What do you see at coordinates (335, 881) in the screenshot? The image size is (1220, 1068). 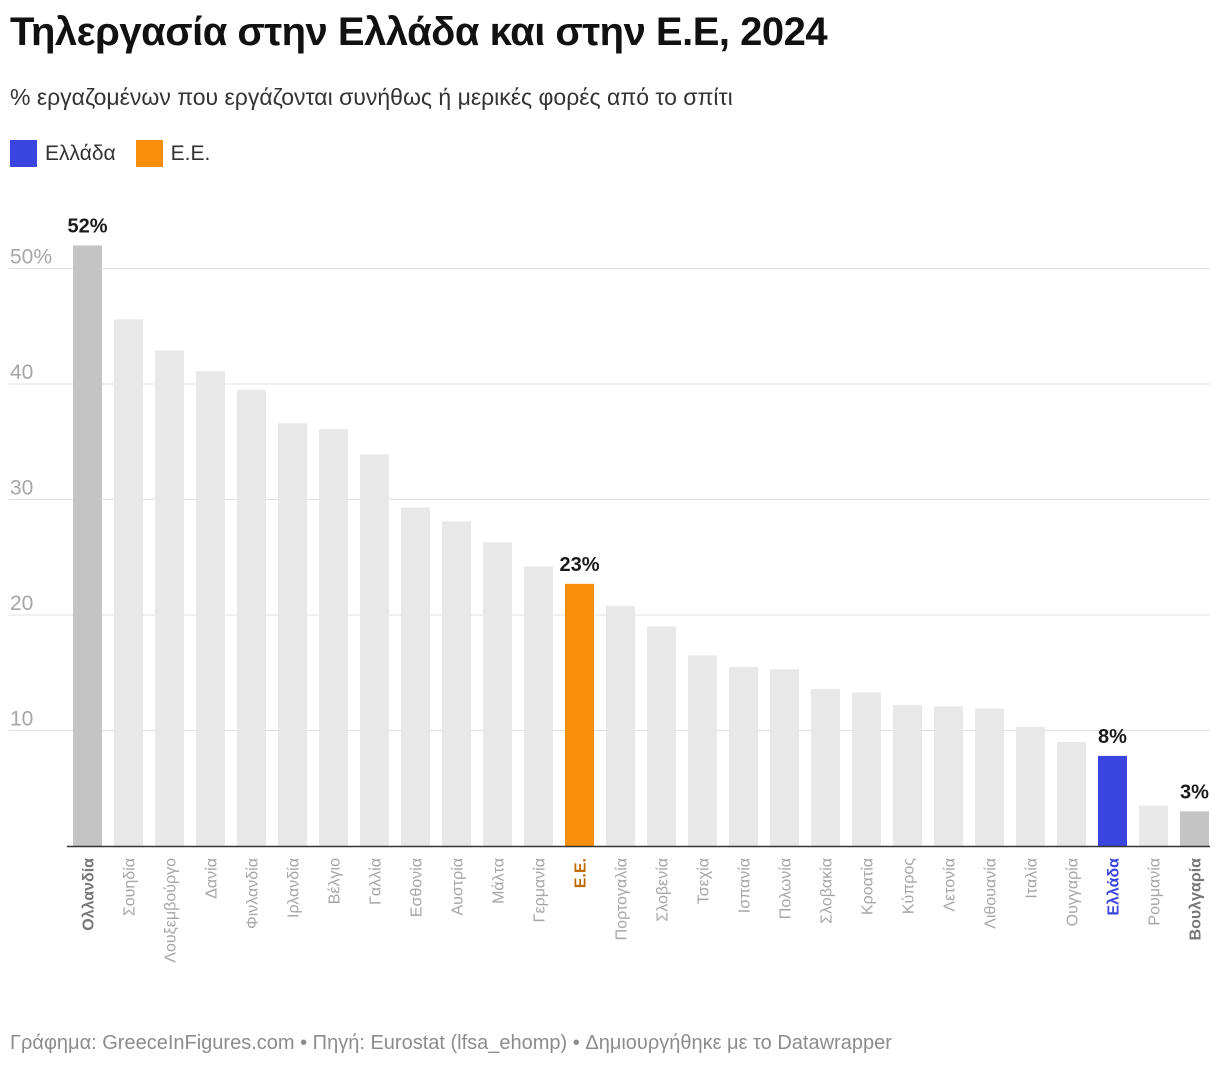 I see `x-tick-label: Βέλγιο` at bounding box center [335, 881].